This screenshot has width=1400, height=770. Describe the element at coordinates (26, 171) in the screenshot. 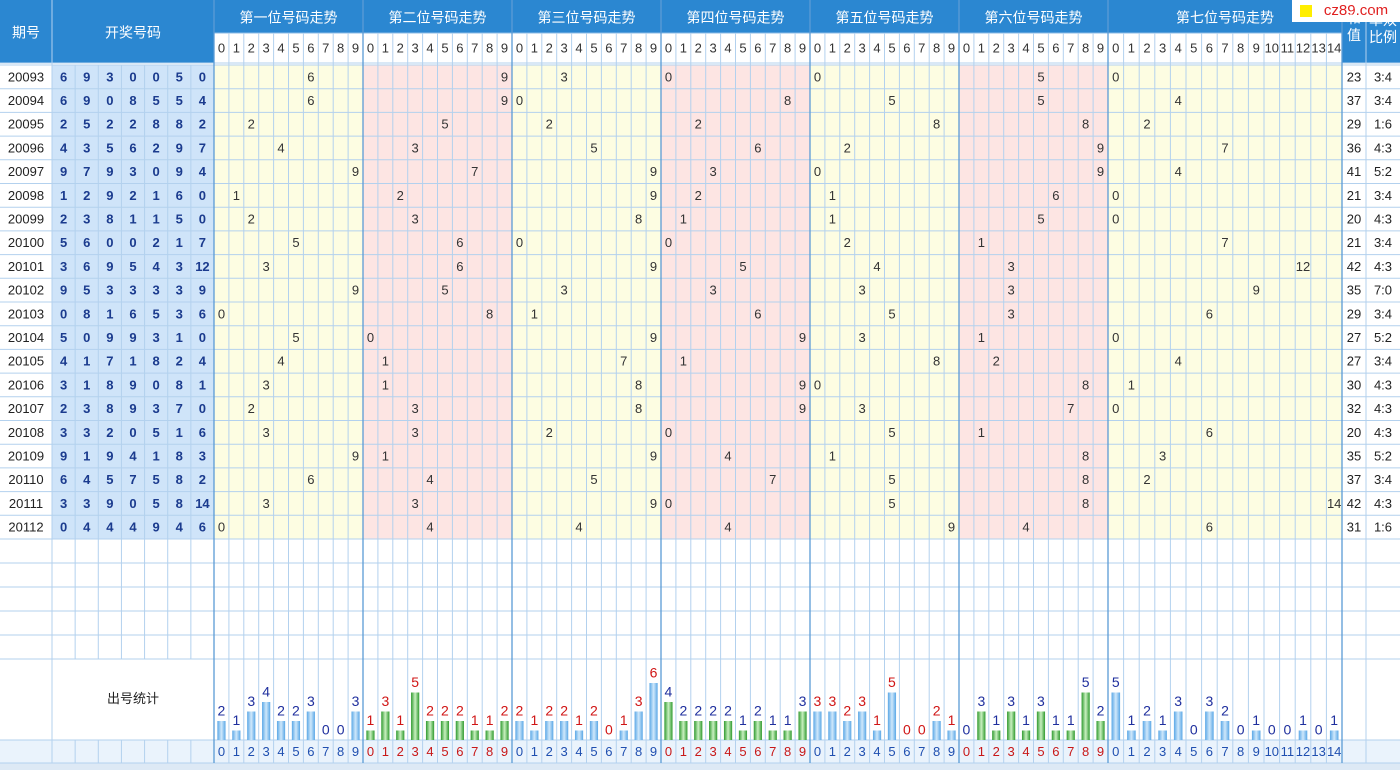

I see `issue: 20097` at that location.